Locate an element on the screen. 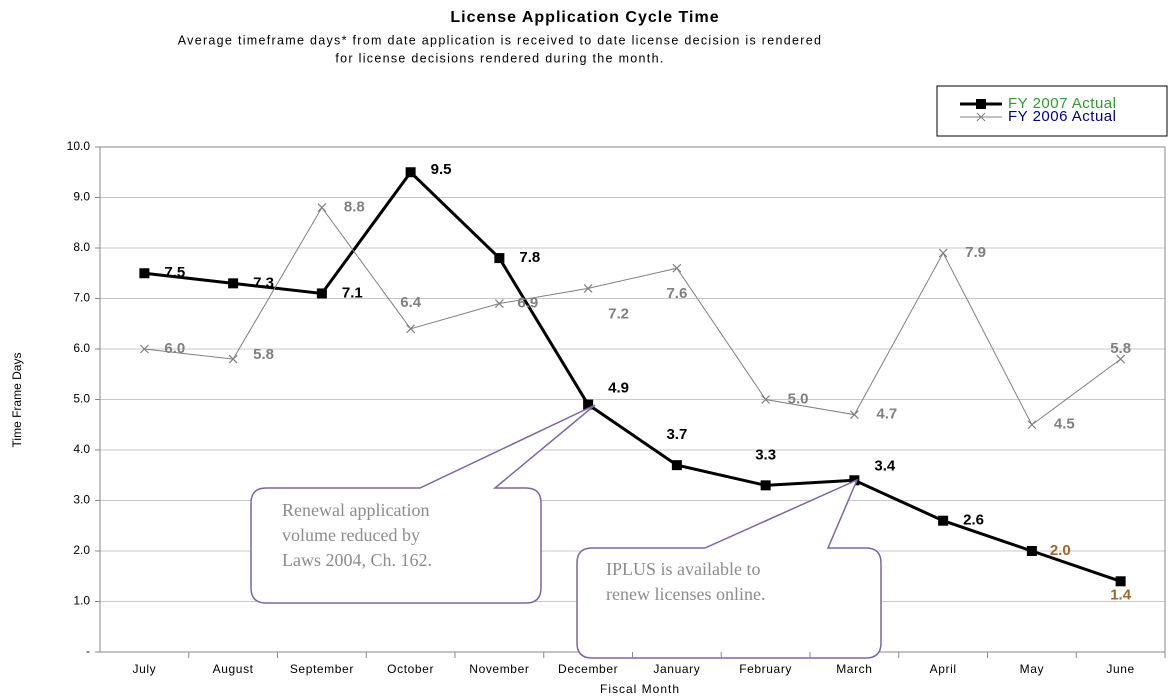  value-label: 4.7 is located at coordinates (886, 414).